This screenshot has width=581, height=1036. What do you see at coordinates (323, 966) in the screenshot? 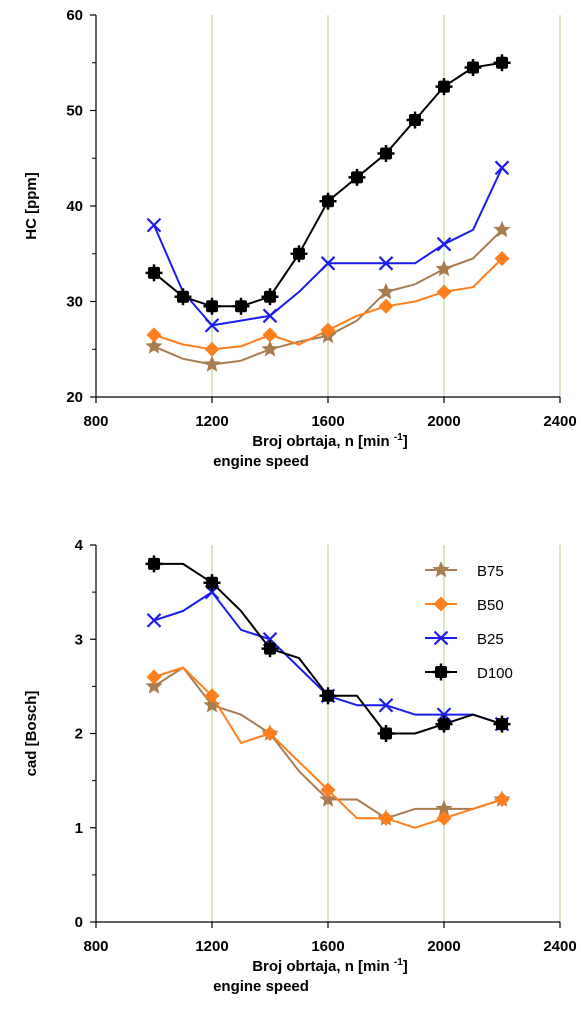
I see `chart2-x-axis-label-text: Broj obrtaja, n [min` at bounding box center [323, 966].